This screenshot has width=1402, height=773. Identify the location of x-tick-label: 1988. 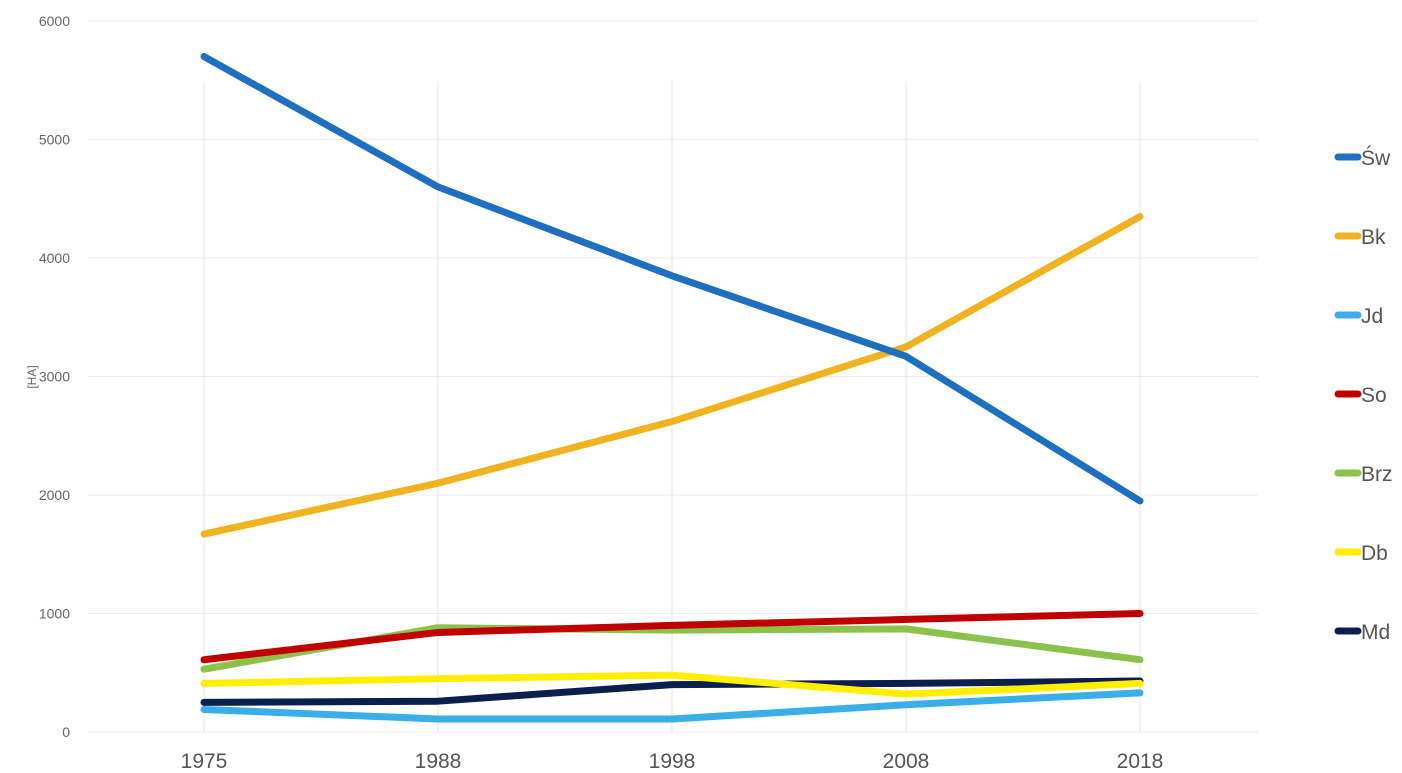
(438, 761).